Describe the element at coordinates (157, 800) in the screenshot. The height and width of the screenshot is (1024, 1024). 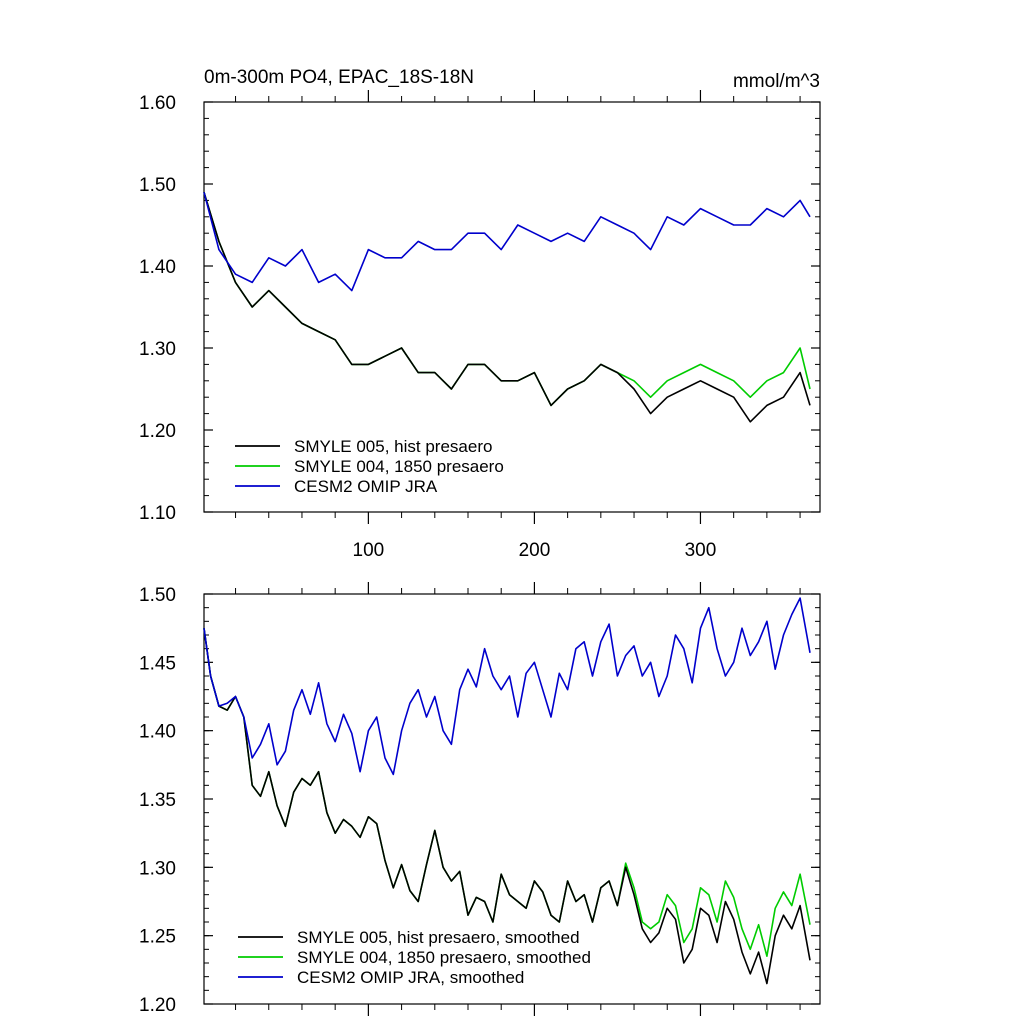
I see `y-tick-label: 1.35` at that location.